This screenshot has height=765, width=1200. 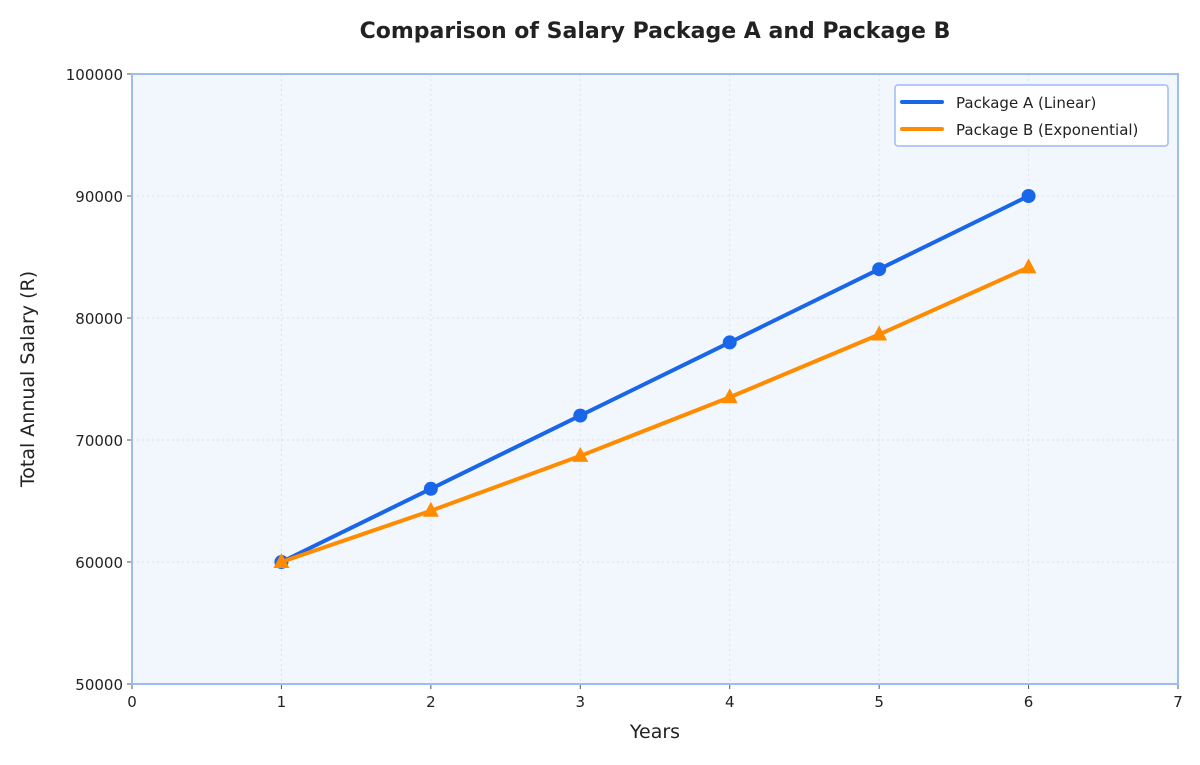 What do you see at coordinates (1047, 130) in the screenshot?
I see `legend-label: Package B (Exponential)` at bounding box center [1047, 130].